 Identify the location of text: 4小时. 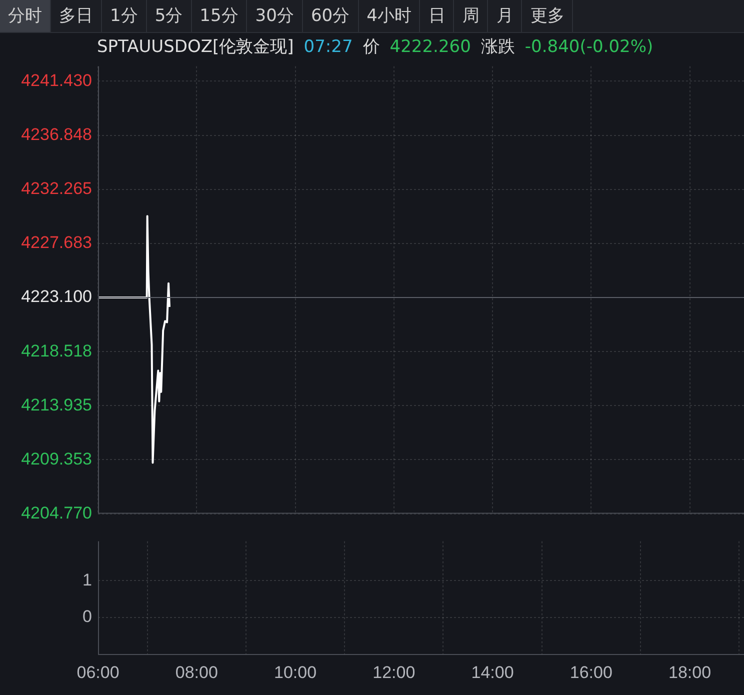
(389, 16).